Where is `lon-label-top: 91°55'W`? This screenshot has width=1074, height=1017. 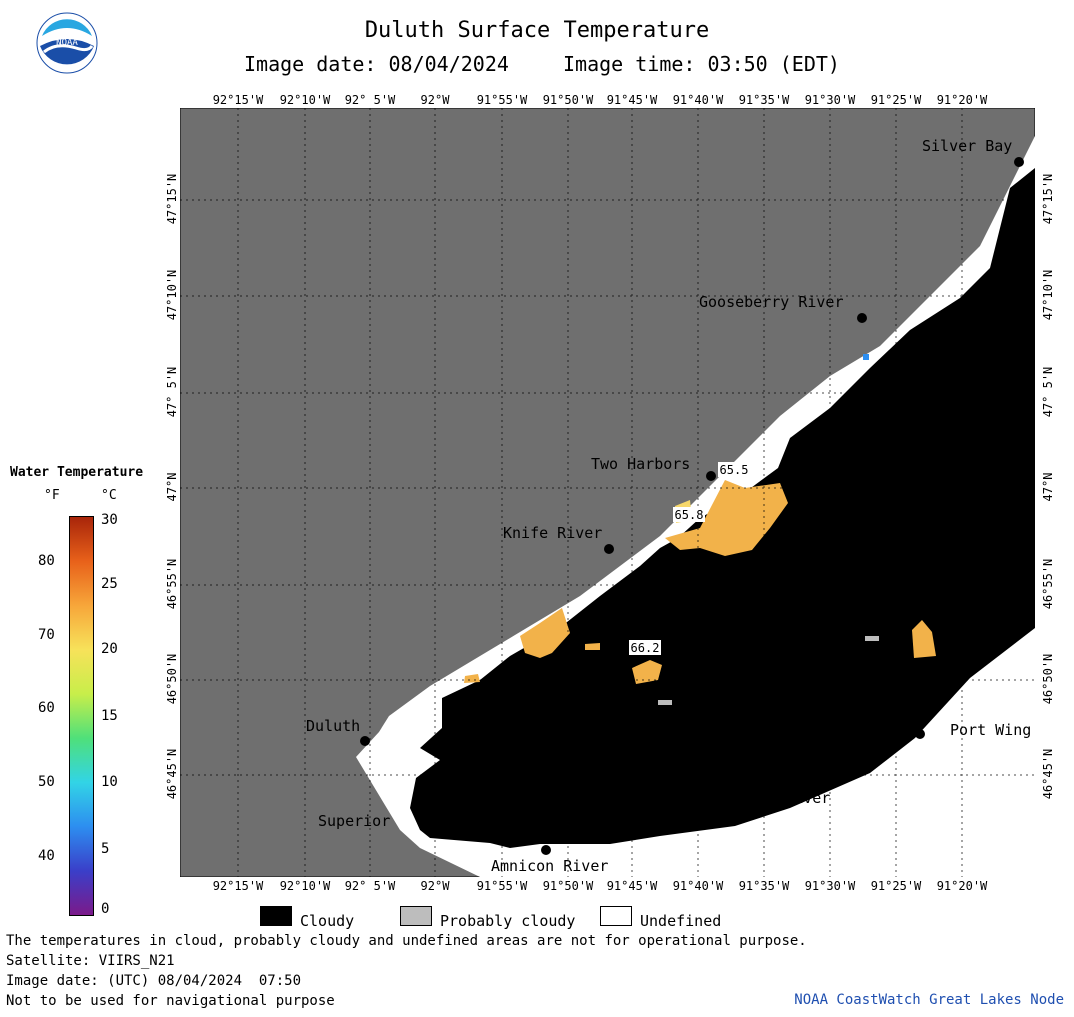 lon-label-top: 91°55'W is located at coordinates (502, 100).